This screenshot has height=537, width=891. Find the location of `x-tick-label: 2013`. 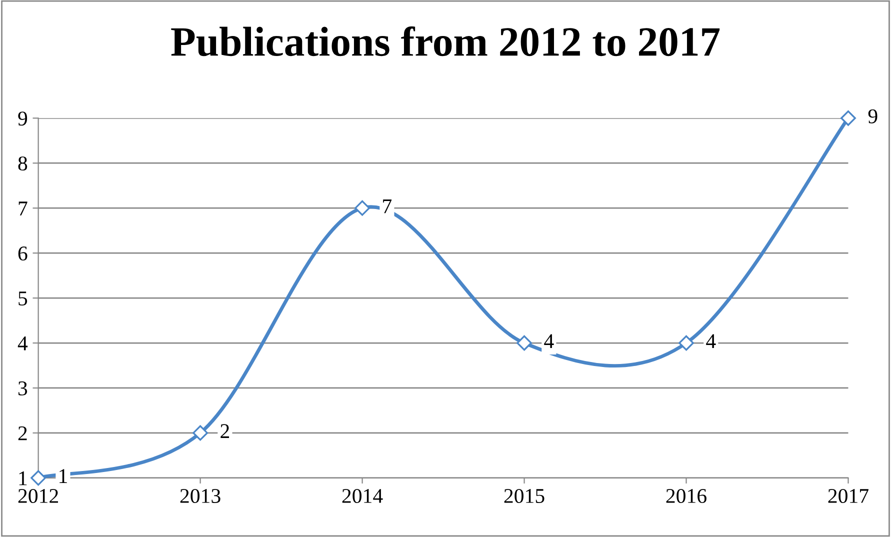

x-tick-label: 2013 is located at coordinates (200, 496).